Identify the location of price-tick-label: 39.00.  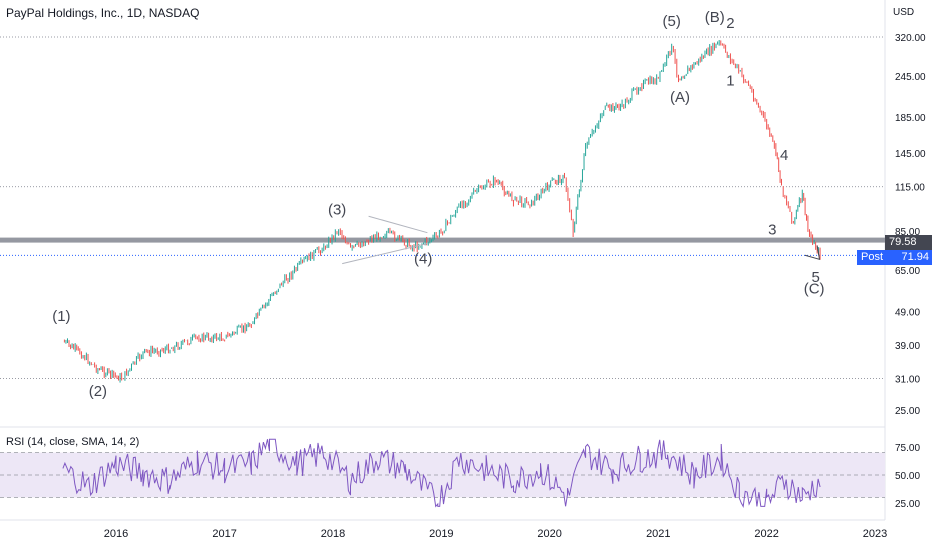
(907, 346).